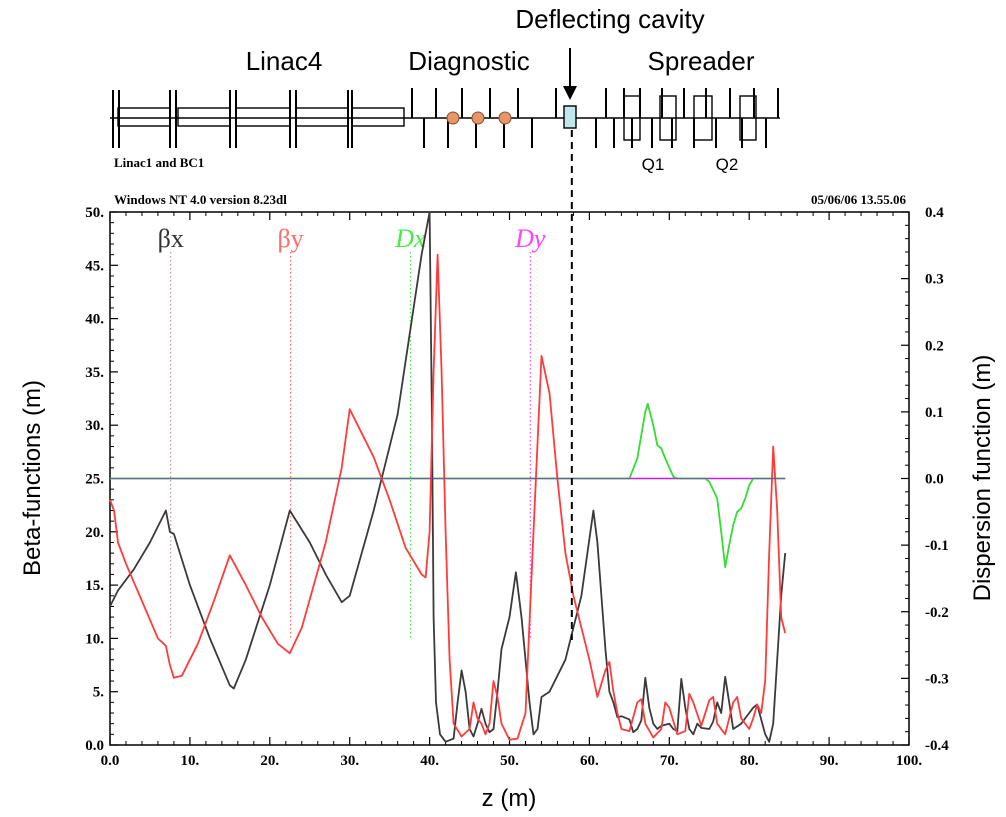  I want to click on y2-axis-label: Dispersion function (m), so click(982, 478).